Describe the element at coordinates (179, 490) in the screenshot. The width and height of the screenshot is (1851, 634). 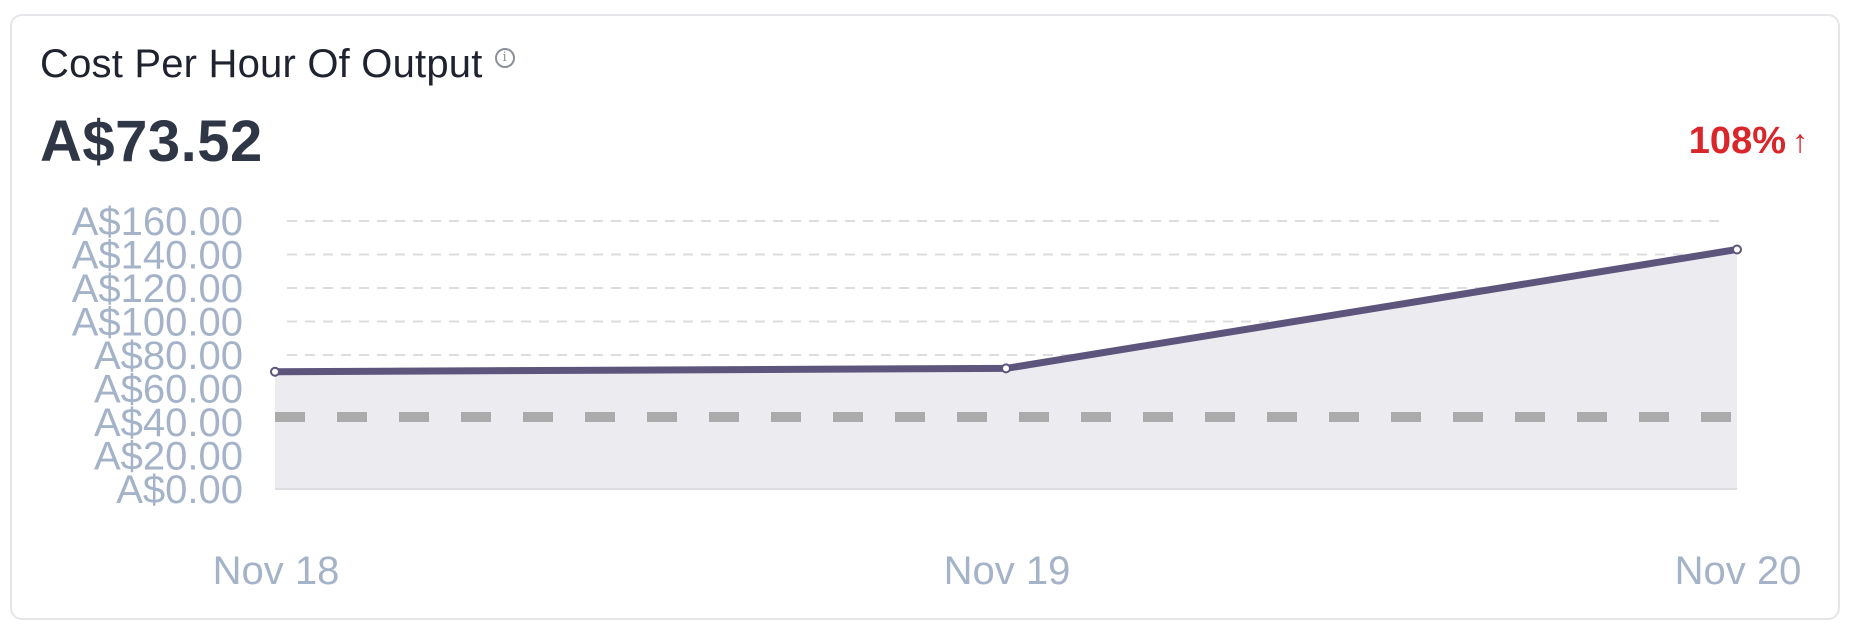
I see `y-tick-label: A$0.00` at that location.